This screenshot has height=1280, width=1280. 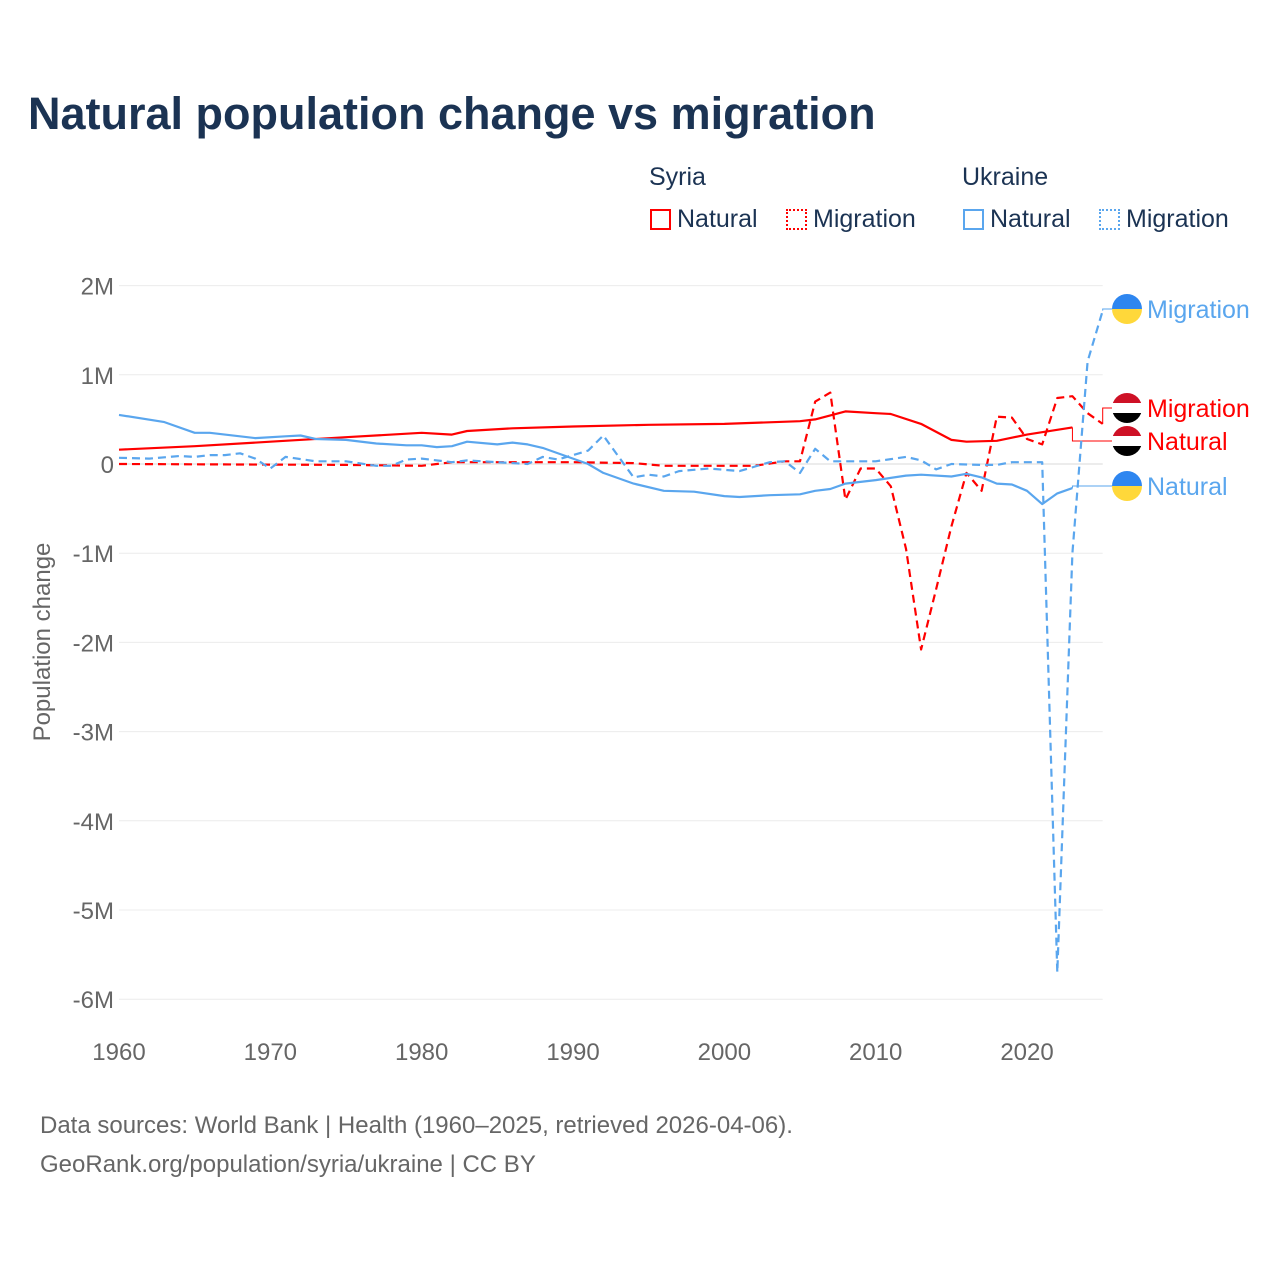 What do you see at coordinates (572, 1052) in the screenshot?
I see `x-tick-label: 1990` at bounding box center [572, 1052].